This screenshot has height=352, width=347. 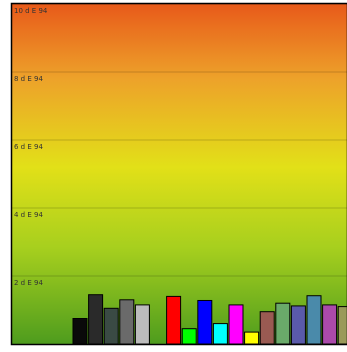 What do you see at coordinates (28, 79) in the screenshot?
I see `y-tick-label: 8 d E 94` at bounding box center [28, 79].